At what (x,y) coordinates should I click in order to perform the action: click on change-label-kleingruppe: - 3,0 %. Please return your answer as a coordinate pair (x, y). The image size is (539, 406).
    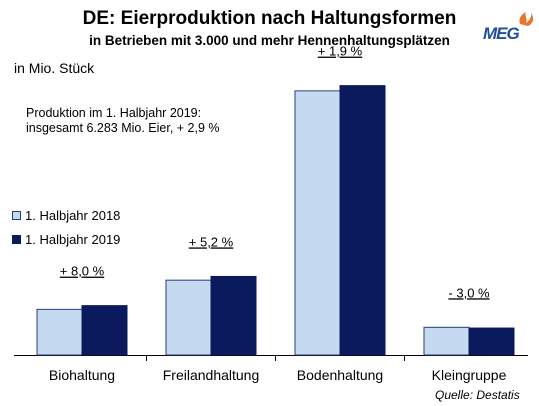
    Looking at the image, I should click on (469, 292).